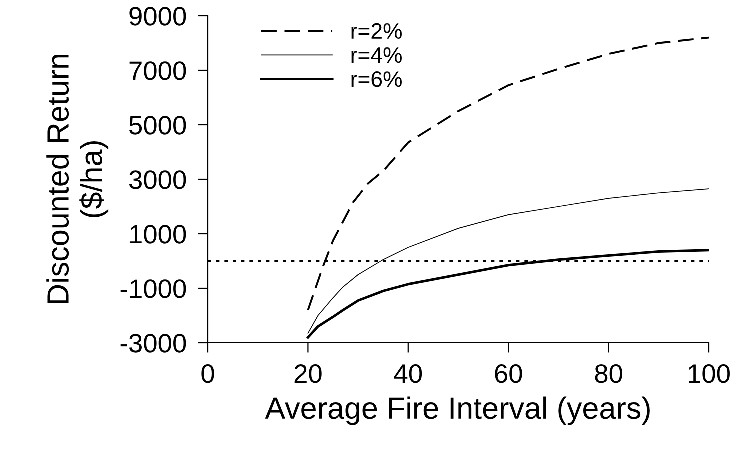 This screenshot has width=739, height=459. I want to click on x-tick-label: 0, so click(208, 374).